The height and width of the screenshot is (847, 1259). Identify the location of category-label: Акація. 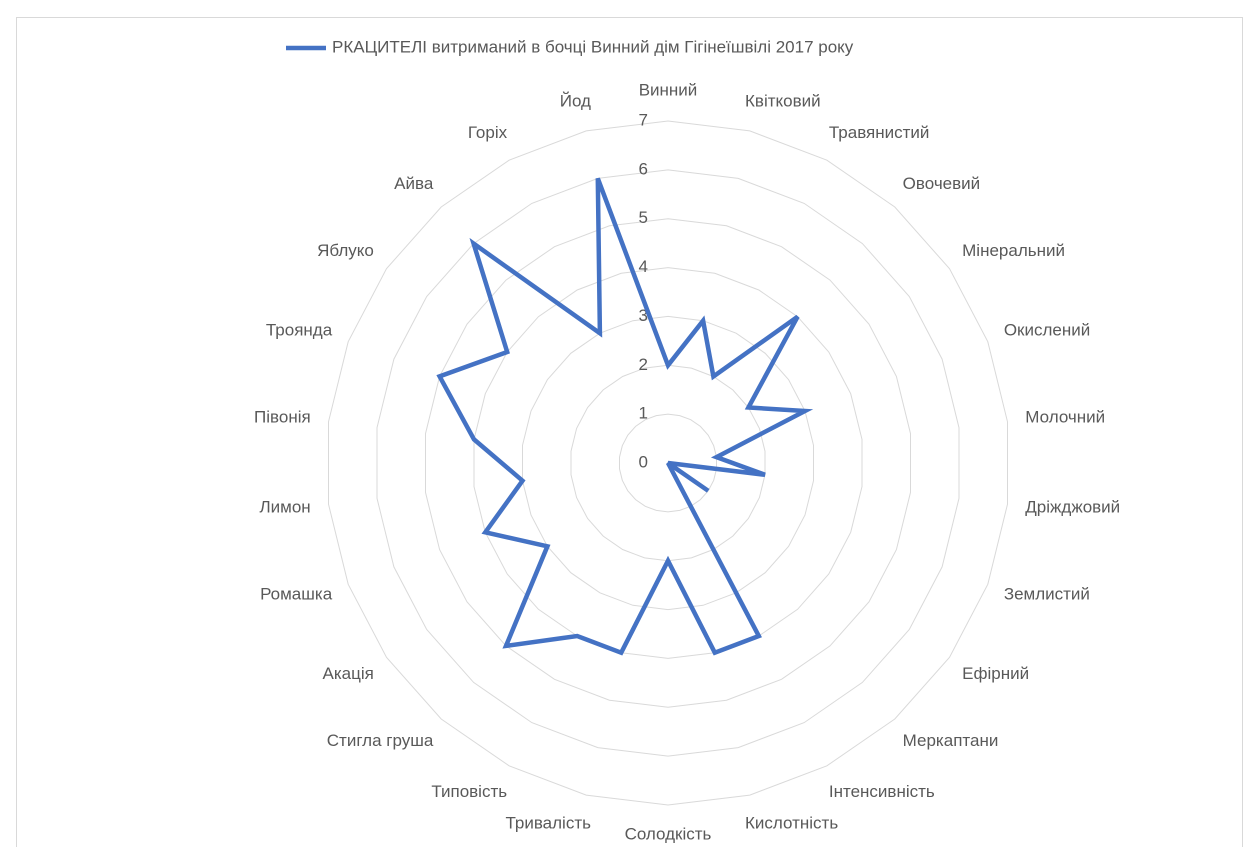
(348, 673).